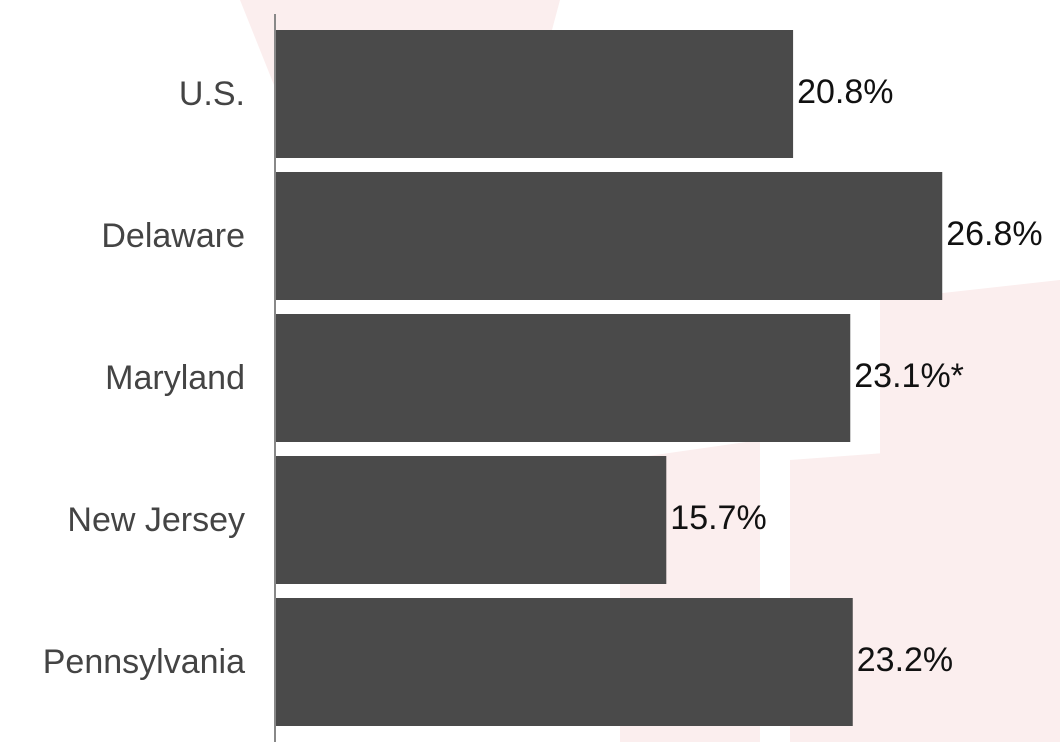  What do you see at coordinates (905, 660) in the screenshot?
I see `value-label: 23.2%` at bounding box center [905, 660].